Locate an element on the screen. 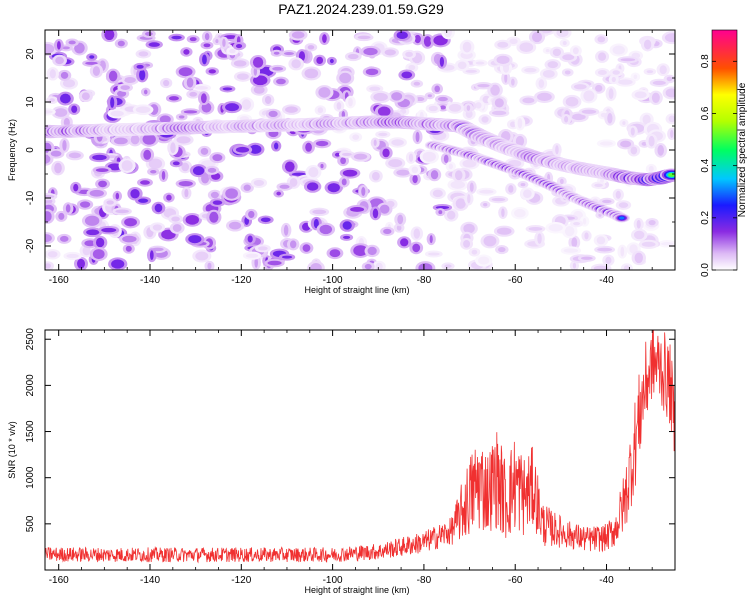 The image size is (750, 600). ridge-cell is located at coordinates (622, 218).